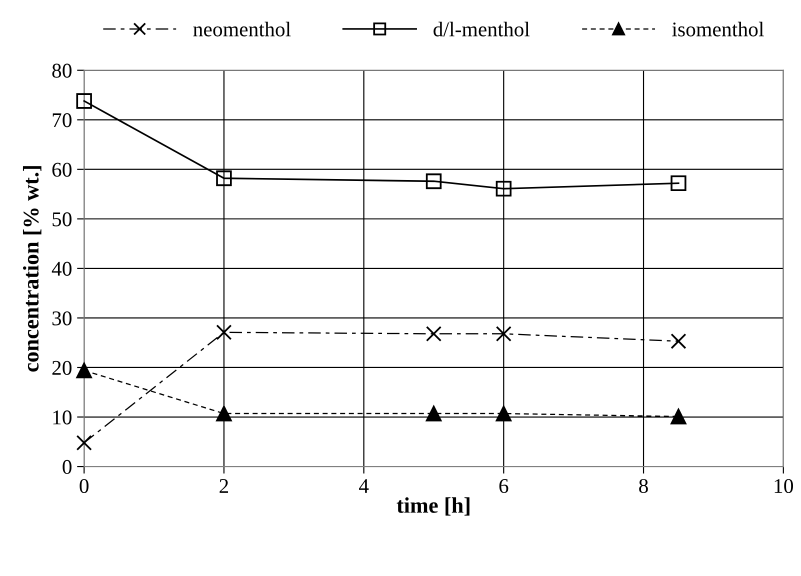 The height and width of the screenshot is (576, 801). What do you see at coordinates (242, 29) in the screenshot?
I see `legend-label: neomenthol` at bounding box center [242, 29].